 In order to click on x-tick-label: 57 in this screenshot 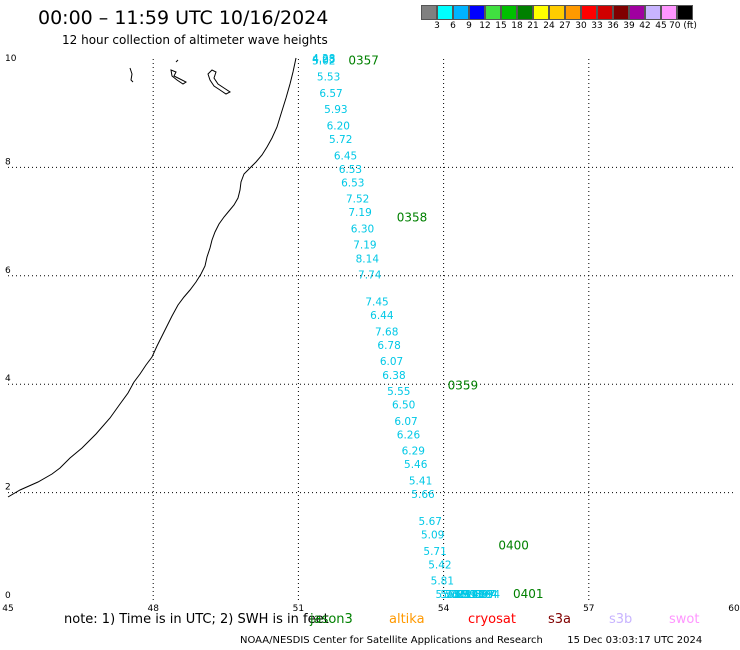, I will do `click(588, 609)`.